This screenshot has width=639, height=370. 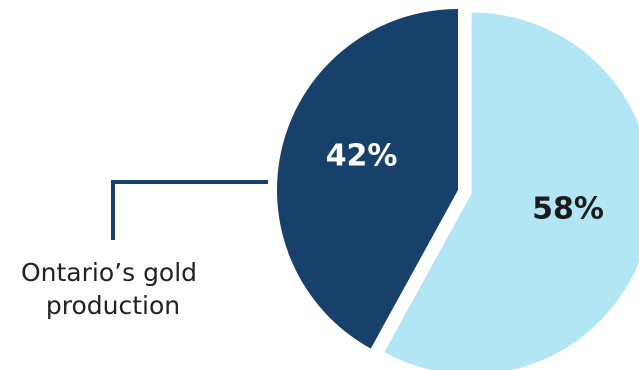 I want to click on slice-labels: 42% 58%, so click(x=465, y=183).